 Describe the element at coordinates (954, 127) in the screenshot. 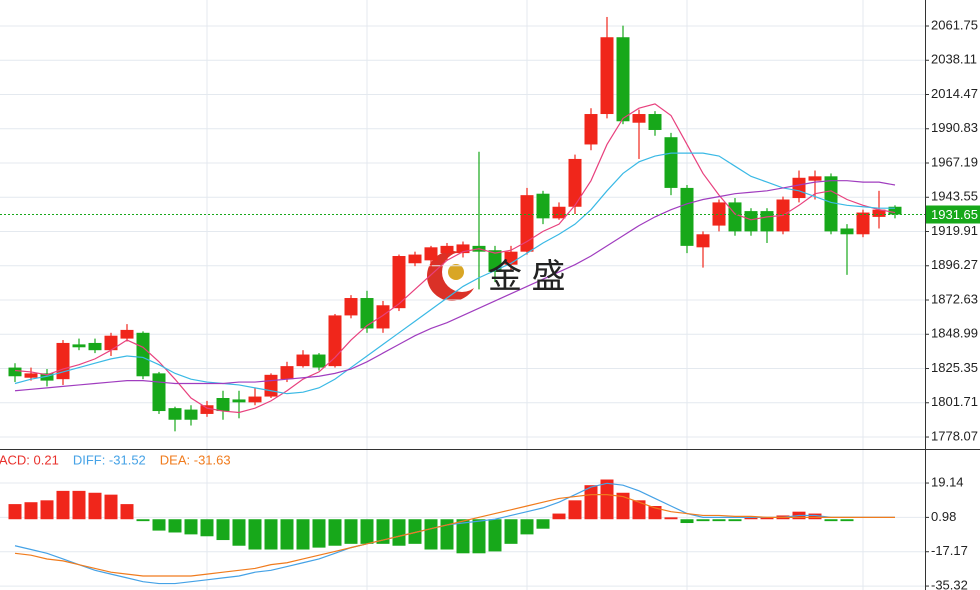

I see `y-tick-label: 1990.83` at that location.